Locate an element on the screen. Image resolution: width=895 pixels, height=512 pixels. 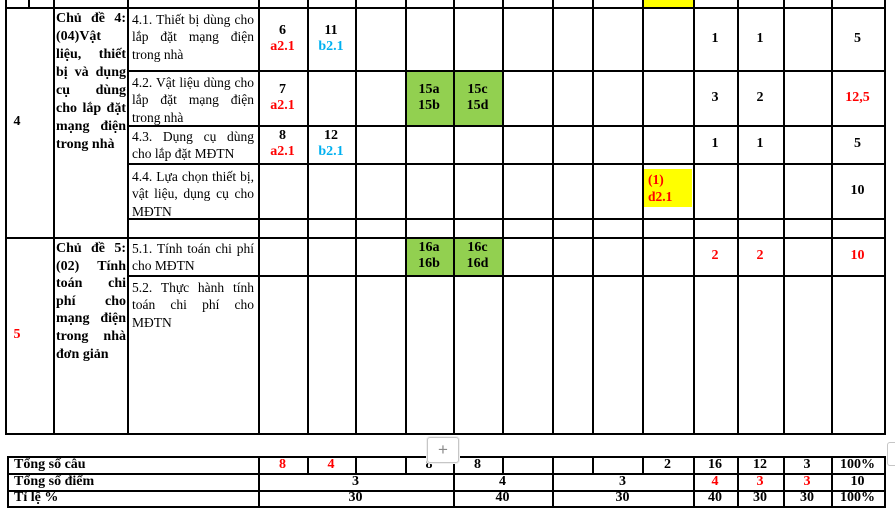
summary-diem-g1: 3 is located at coordinates (355, 481).